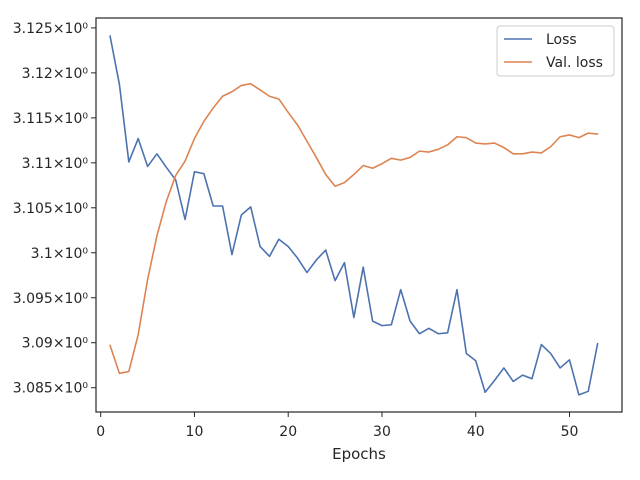  Describe the element at coordinates (561, 40) in the screenshot. I see `legend-label: Loss` at that location.